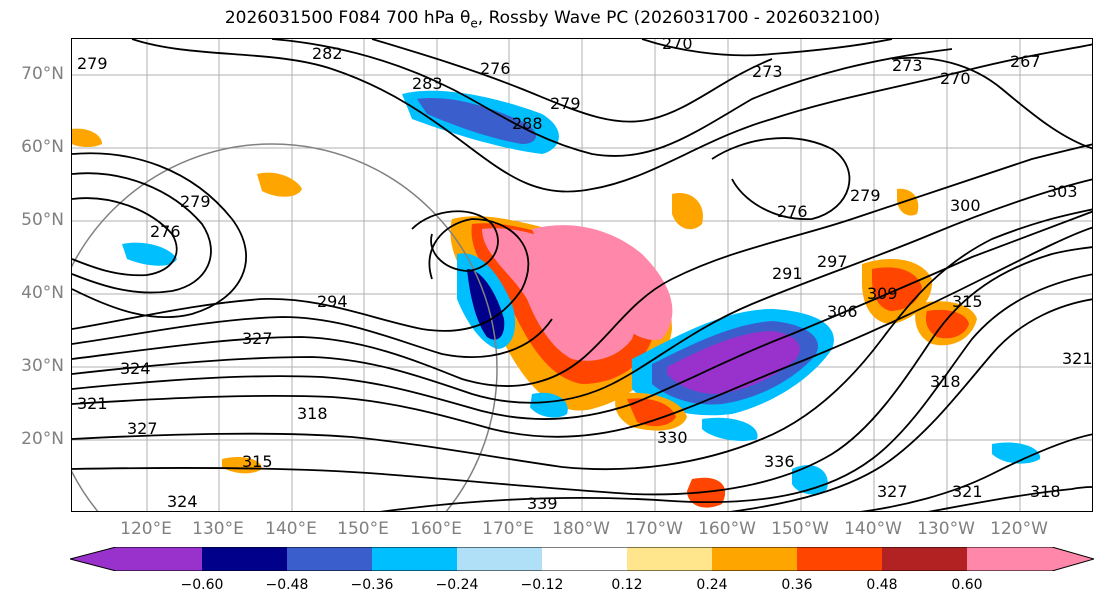  What do you see at coordinates (712, 585) in the screenshot?
I see `colorbar-tick: 0.24` at bounding box center [712, 585].